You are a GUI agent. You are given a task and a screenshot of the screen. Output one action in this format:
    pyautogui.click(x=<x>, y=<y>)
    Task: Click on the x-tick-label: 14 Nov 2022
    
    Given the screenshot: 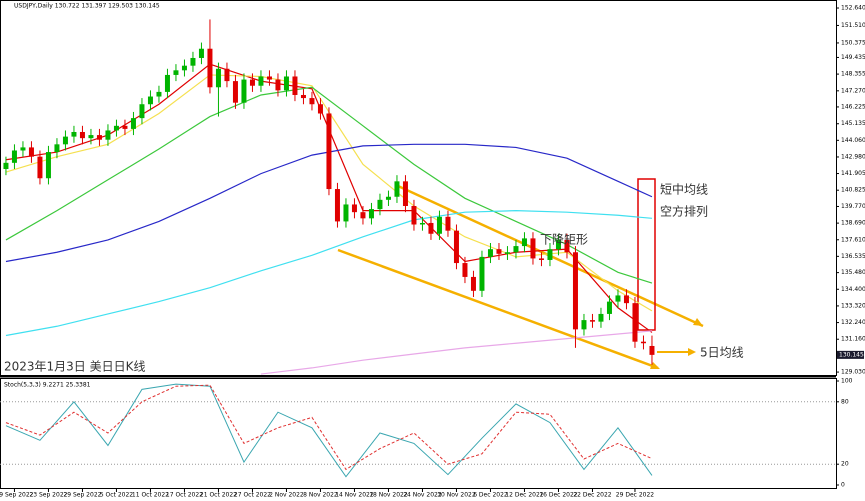 What is the action you would take?
    pyautogui.click(x=354, y=495)
    